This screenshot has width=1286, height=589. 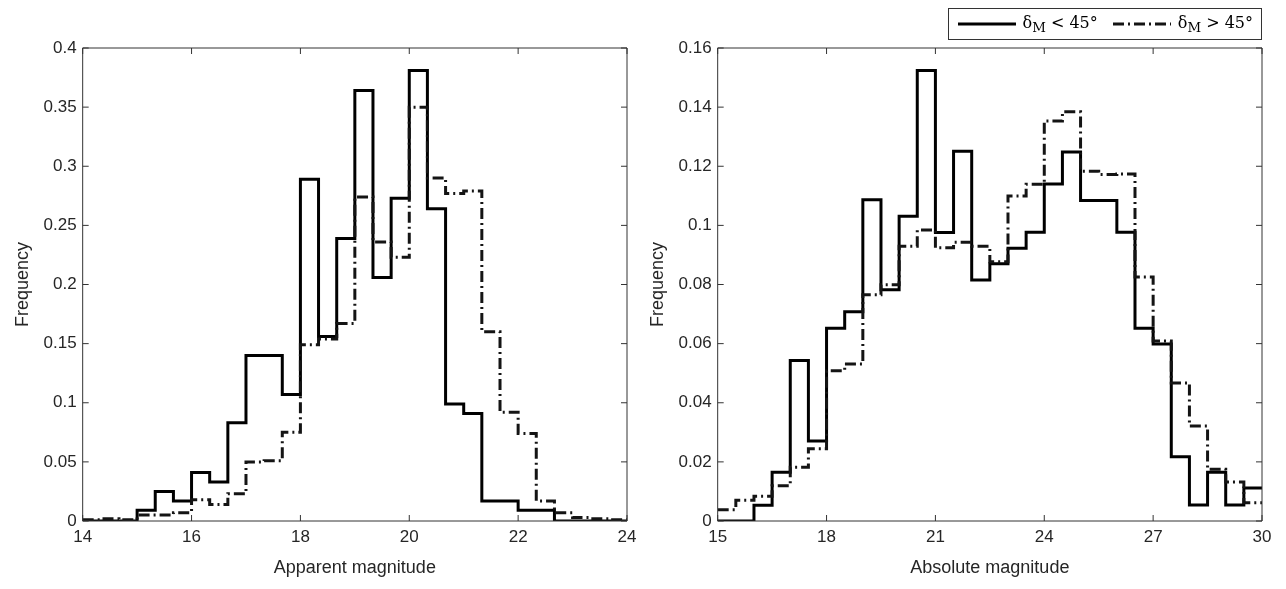 I want to click on x-tick-label: 22, so click(x=518, y=536).